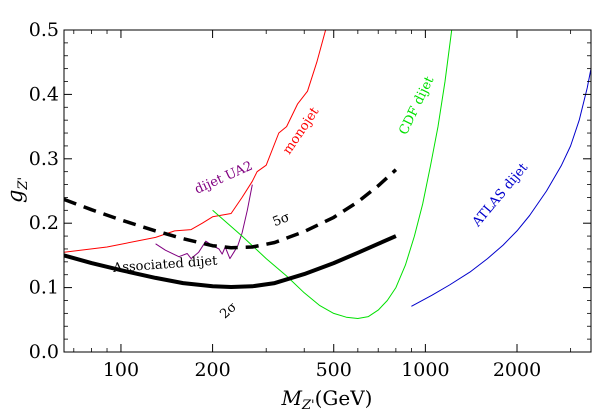 The width and height of the screenshot is (592, 415). Describe the element at coordinates (44, 223) in the screenshot. I see `y-tick-label: 0.2` at that location.